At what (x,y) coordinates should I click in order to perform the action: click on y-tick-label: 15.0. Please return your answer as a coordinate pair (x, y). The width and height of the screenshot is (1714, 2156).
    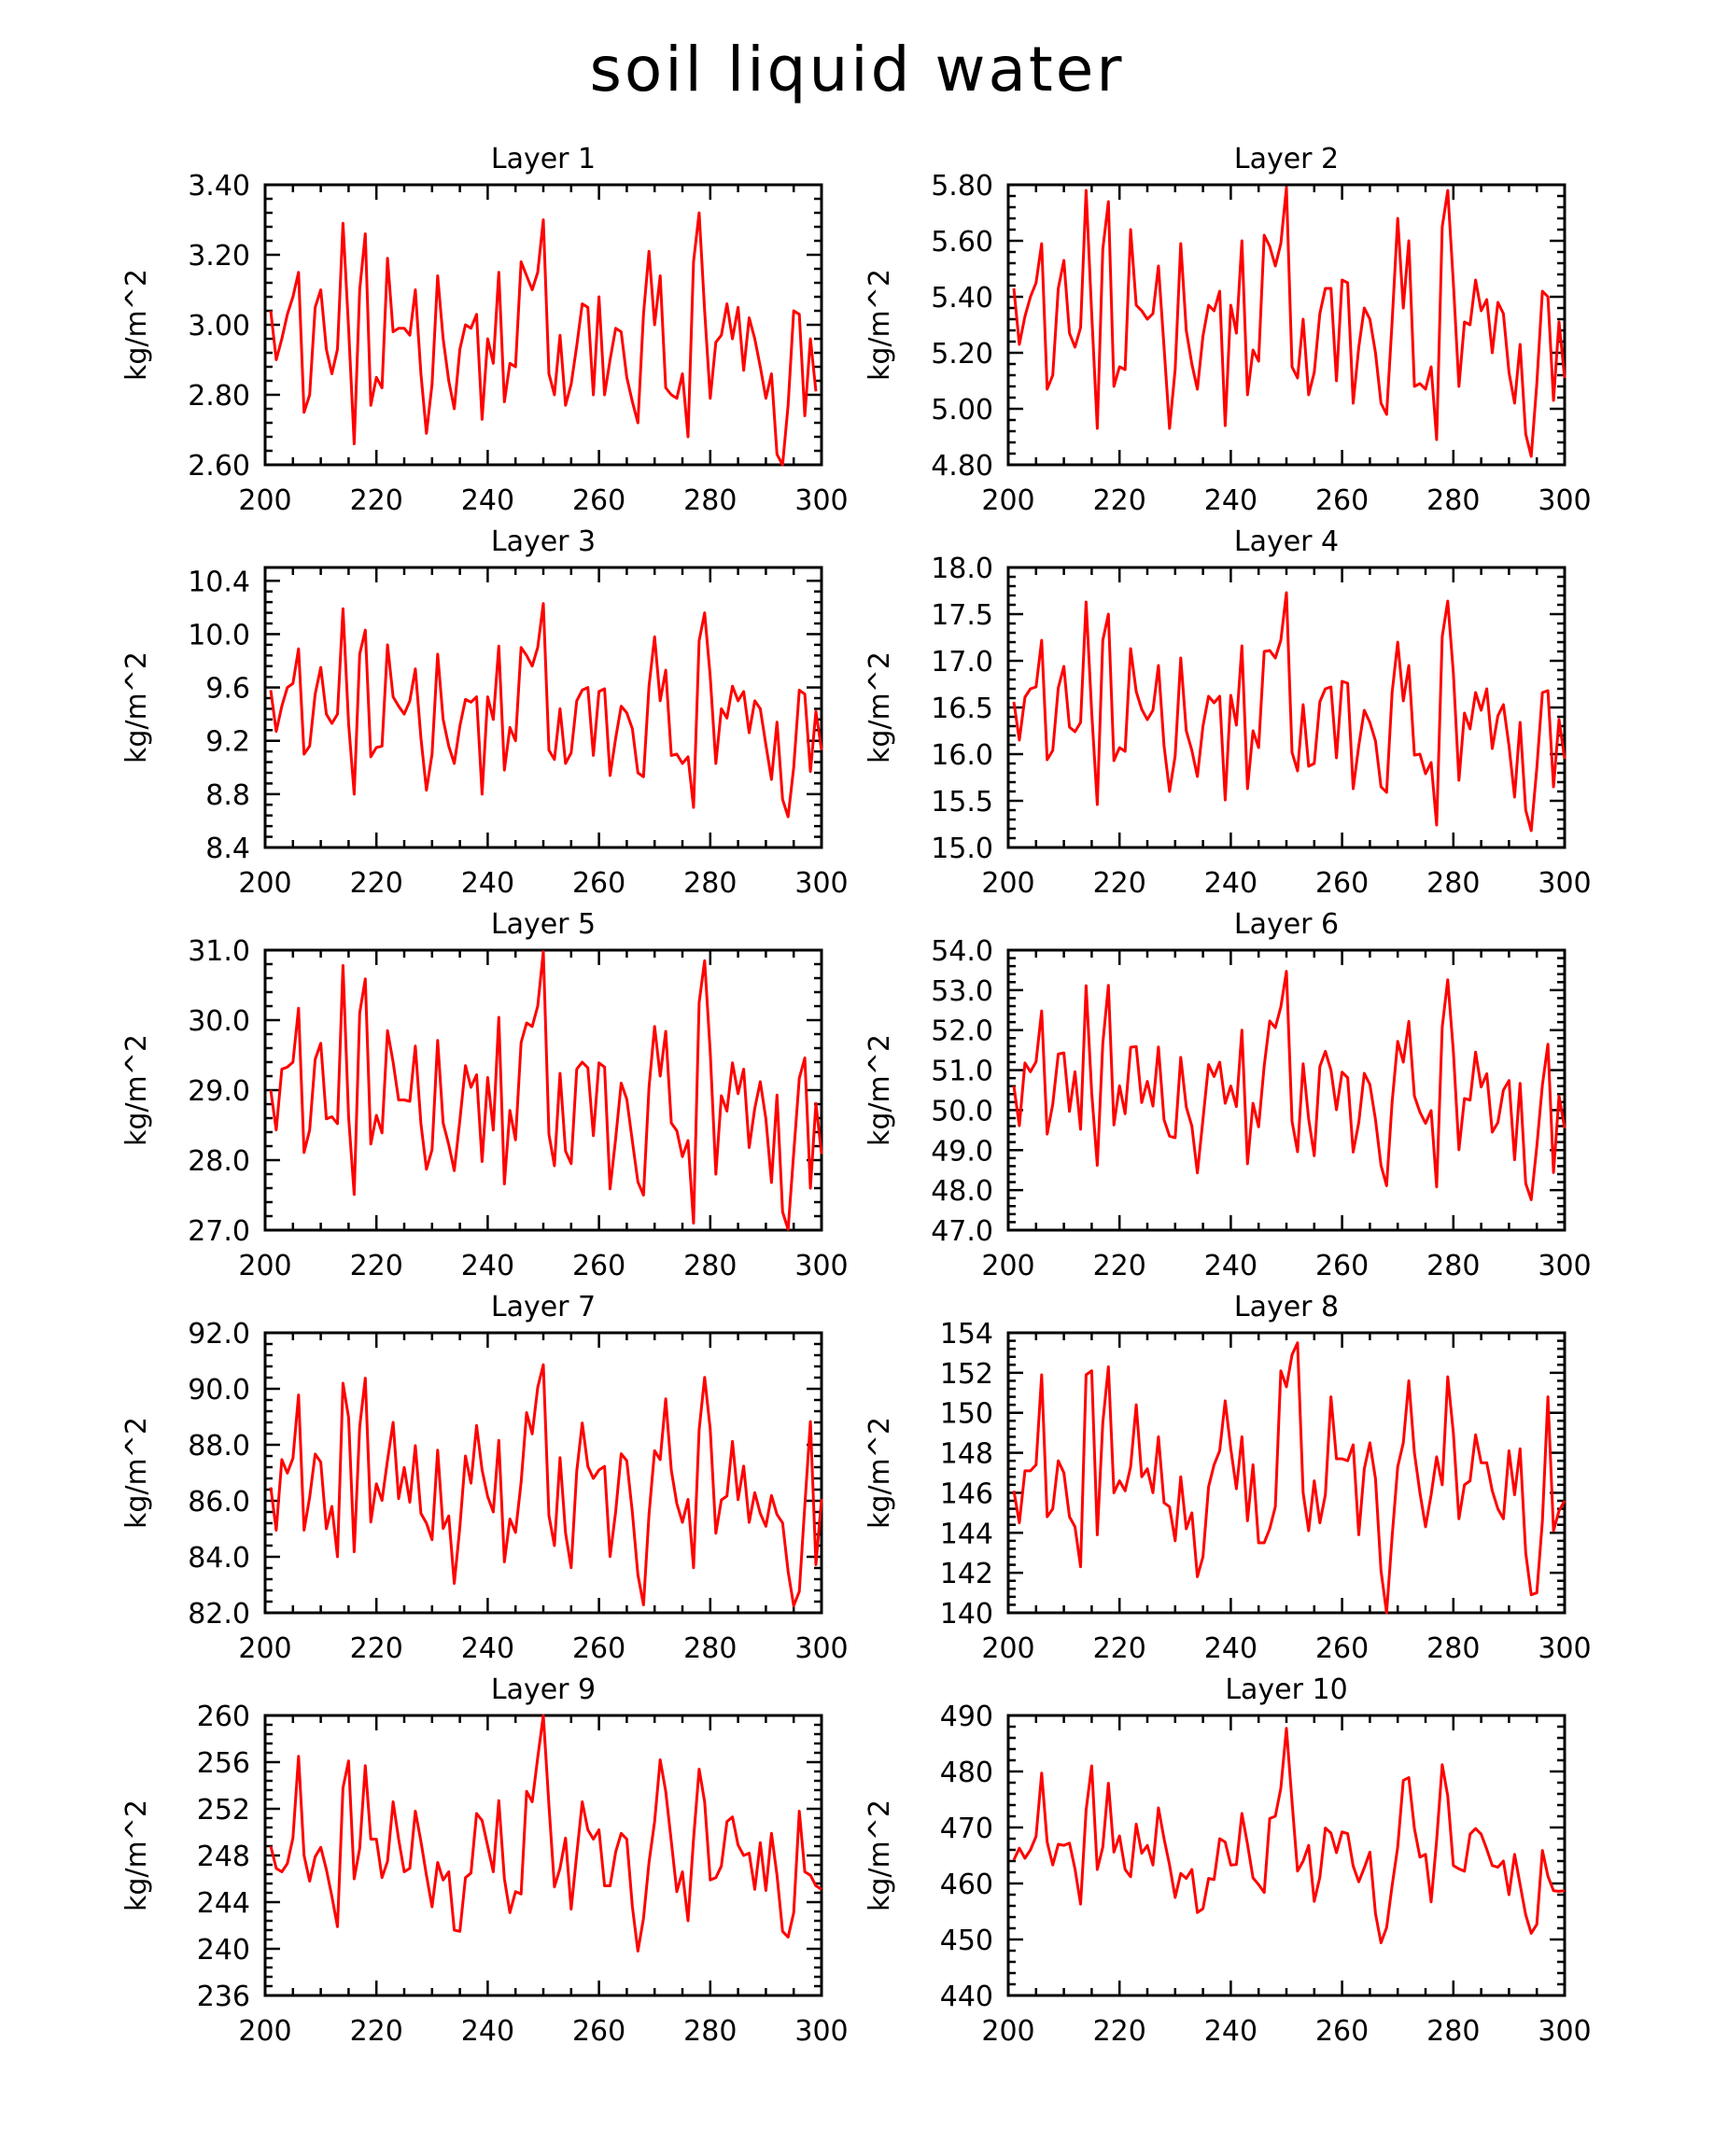
    Looking at the image, I should click on (962, 849).